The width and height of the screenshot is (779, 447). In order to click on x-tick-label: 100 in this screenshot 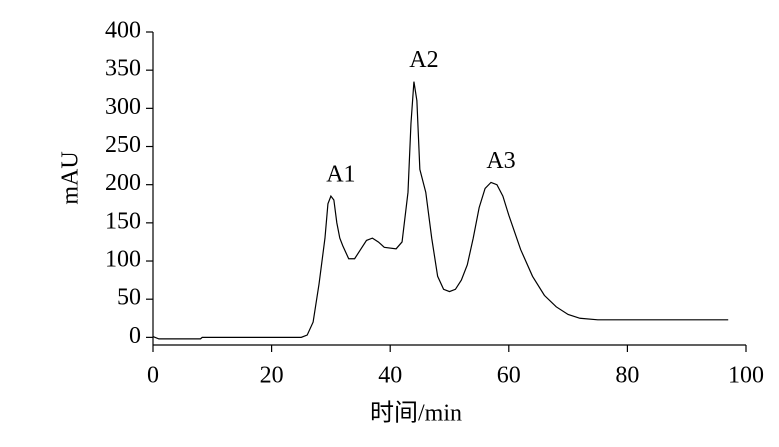, I will do `click(746, 376)`.